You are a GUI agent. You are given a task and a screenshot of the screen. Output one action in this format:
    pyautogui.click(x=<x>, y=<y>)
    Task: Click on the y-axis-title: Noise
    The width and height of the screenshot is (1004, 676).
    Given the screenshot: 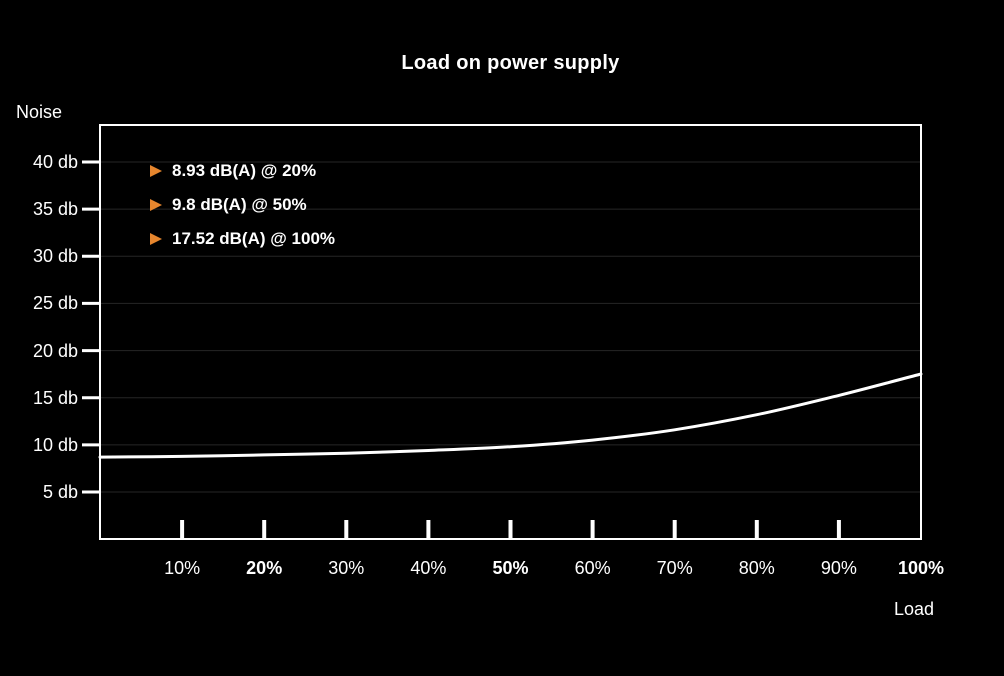 What is the action you would take?
    pyautogui.click(x=39, y=112)
    